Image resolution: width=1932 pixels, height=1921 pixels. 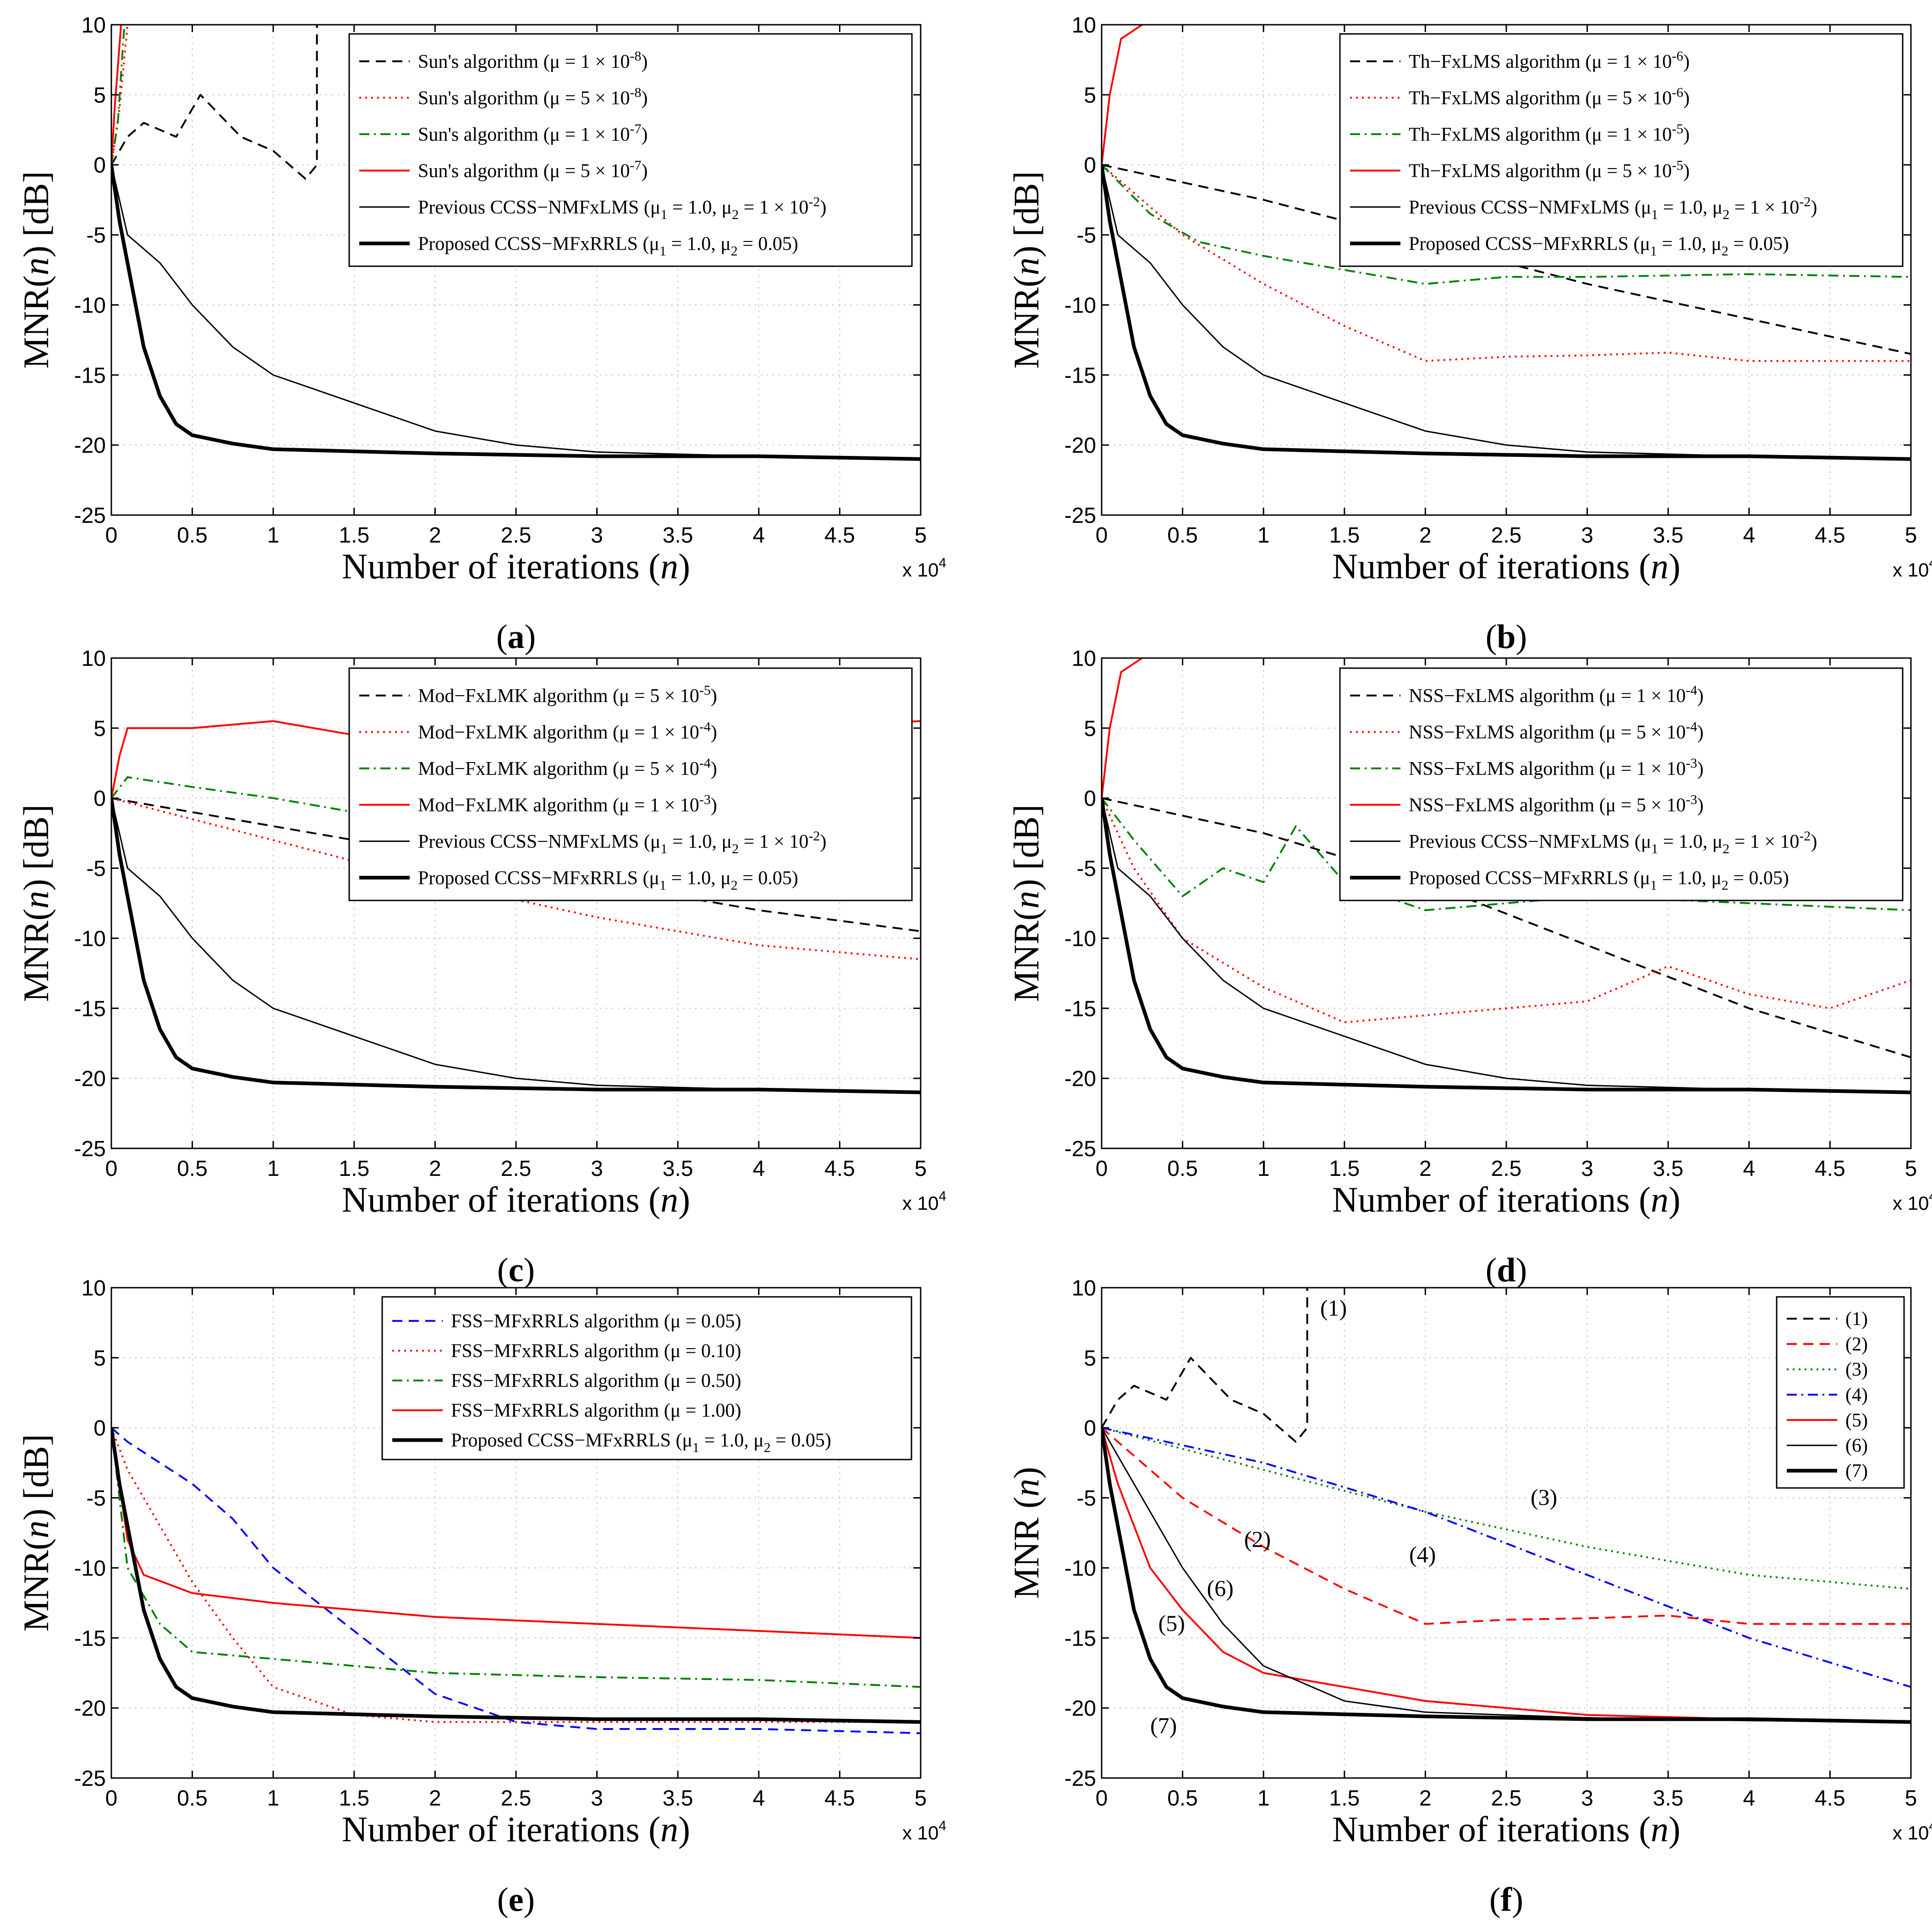 I want to click on legend-entry: Mod−FxLMK algorithm (μ = 5 × 10-5​), so click(x=567, y=695).